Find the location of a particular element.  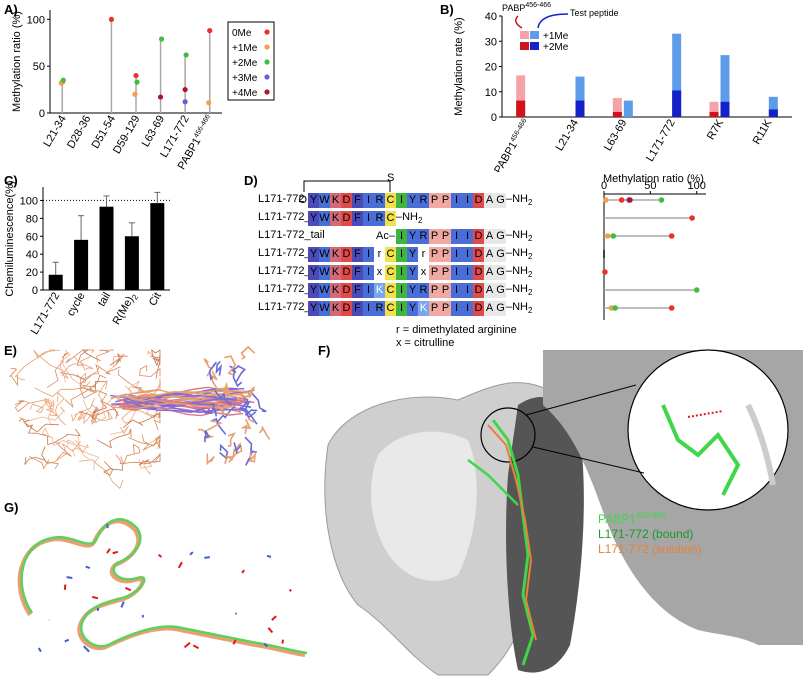

sequence-row: Y W K D F I K C I Y R P P I I D A G –NH2 is located at coordinates (420, 290).